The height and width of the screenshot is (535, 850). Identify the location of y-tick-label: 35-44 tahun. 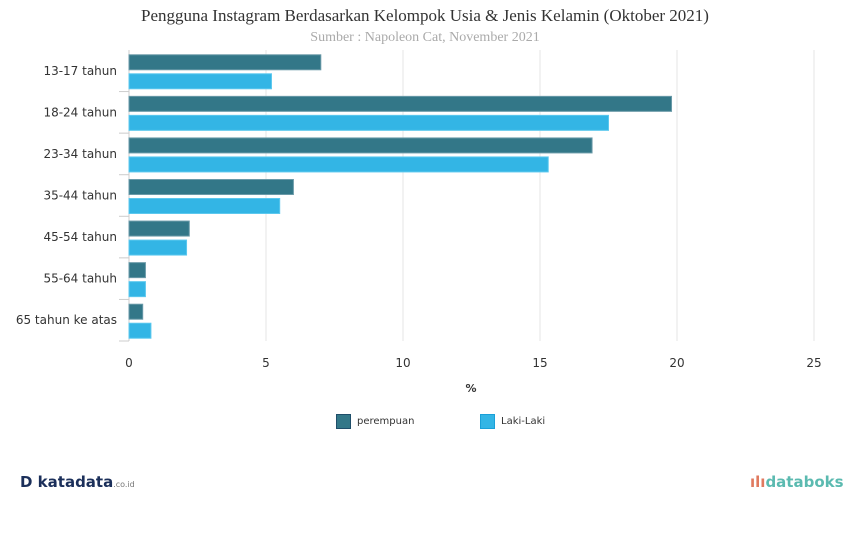
(80, 196).